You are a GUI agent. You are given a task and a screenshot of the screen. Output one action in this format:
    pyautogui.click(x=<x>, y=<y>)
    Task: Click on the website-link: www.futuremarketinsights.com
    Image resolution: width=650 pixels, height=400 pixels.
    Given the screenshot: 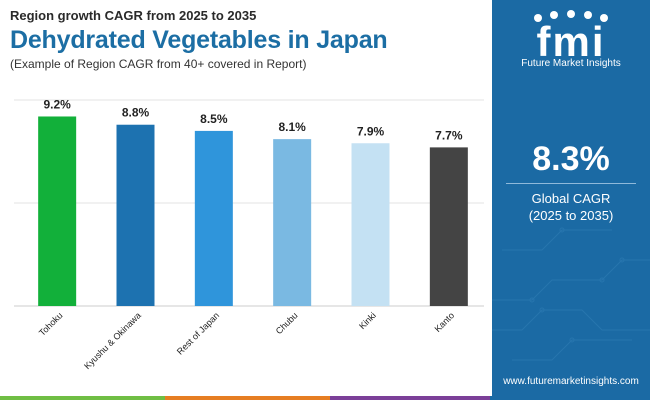 What is the action you would take?
    pyautogui.click(x=571, y=381)
    